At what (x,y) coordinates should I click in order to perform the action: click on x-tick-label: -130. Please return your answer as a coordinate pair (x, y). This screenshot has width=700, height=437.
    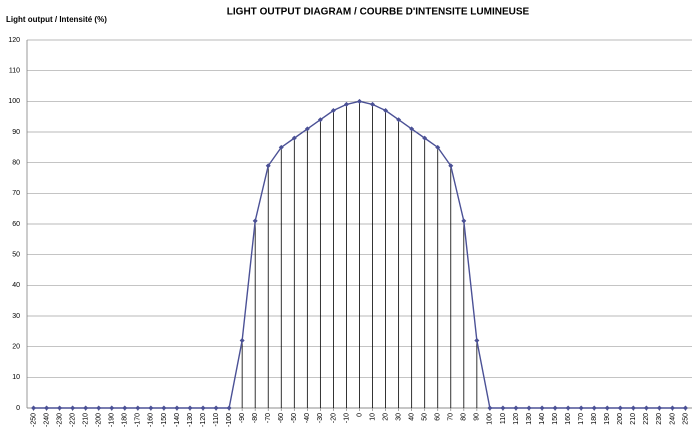
    Looking at the image, I should click on (190, 420).